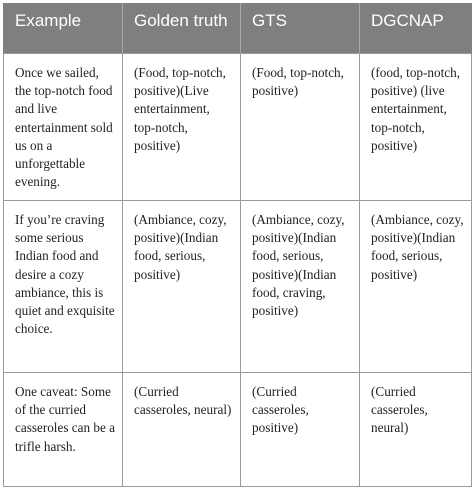 Image resolution: width=474 pixels, height=492 pixels. I want to click on header-gts: GTS, so click(300, 28).